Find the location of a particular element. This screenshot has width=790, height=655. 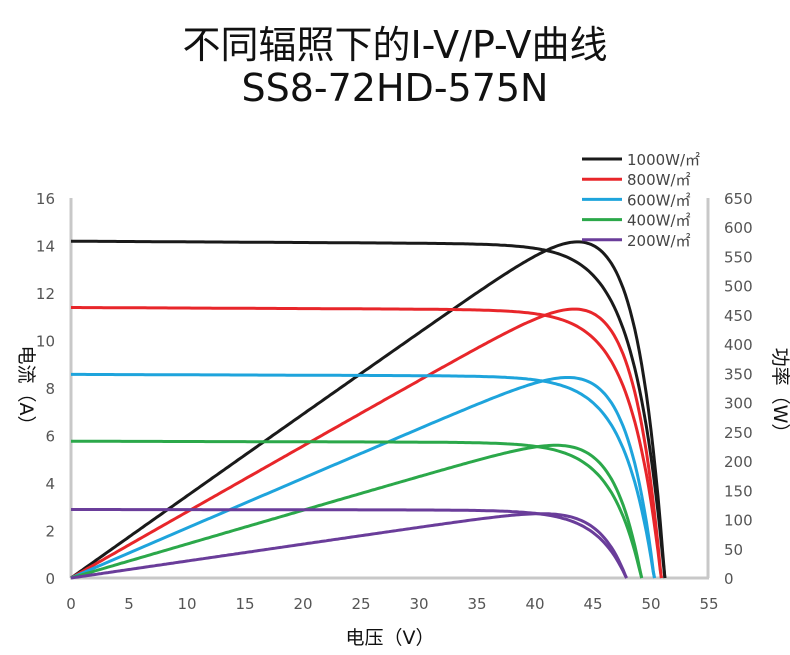

y-left-tick-label: 14 is located at coordinates (45, 247).